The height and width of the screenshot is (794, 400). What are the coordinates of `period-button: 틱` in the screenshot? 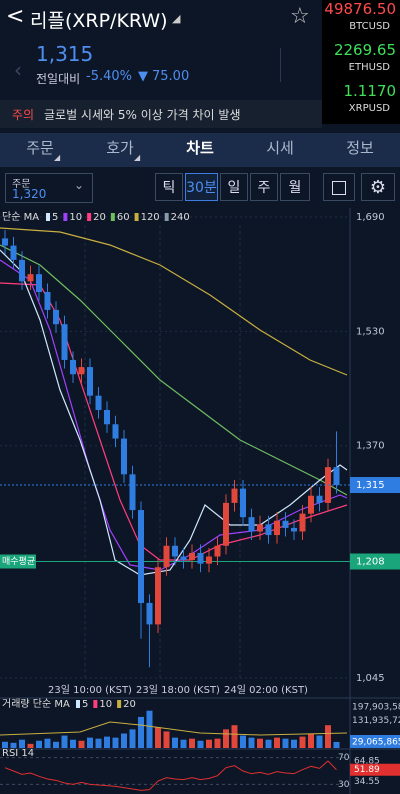 It's located at (169, 187).